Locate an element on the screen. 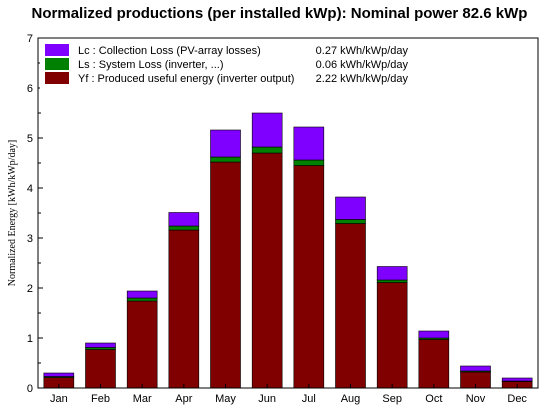  y-tick-label: 4 is located at coordinates (30, 189).